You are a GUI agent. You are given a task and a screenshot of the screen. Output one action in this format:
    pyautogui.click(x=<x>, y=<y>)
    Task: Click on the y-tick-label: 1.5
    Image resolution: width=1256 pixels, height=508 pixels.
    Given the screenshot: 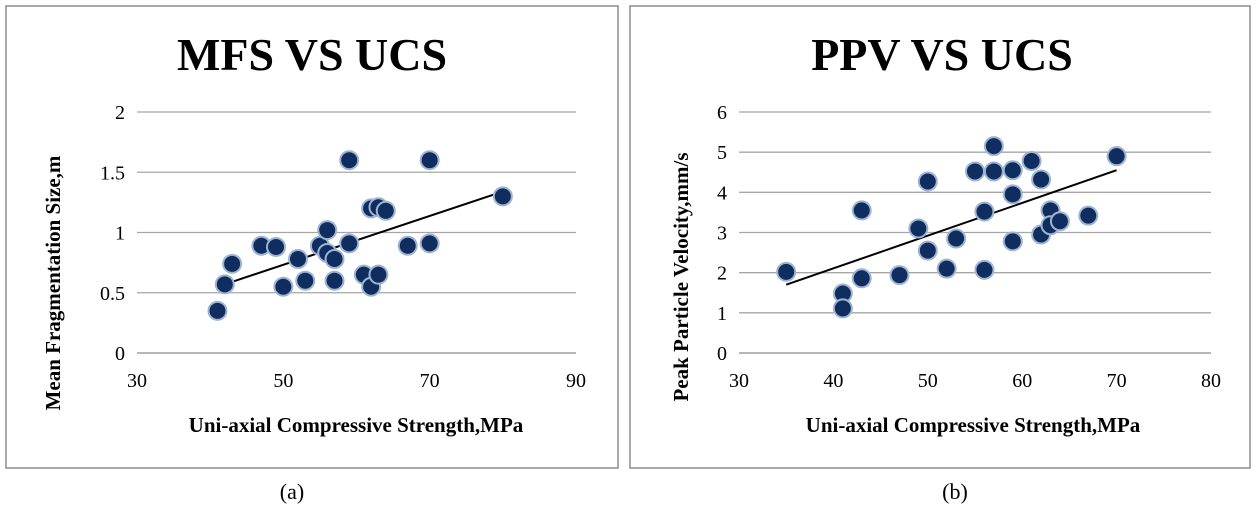 What is the action you would take?
    pyautogui.click(x=112, y=173)
    